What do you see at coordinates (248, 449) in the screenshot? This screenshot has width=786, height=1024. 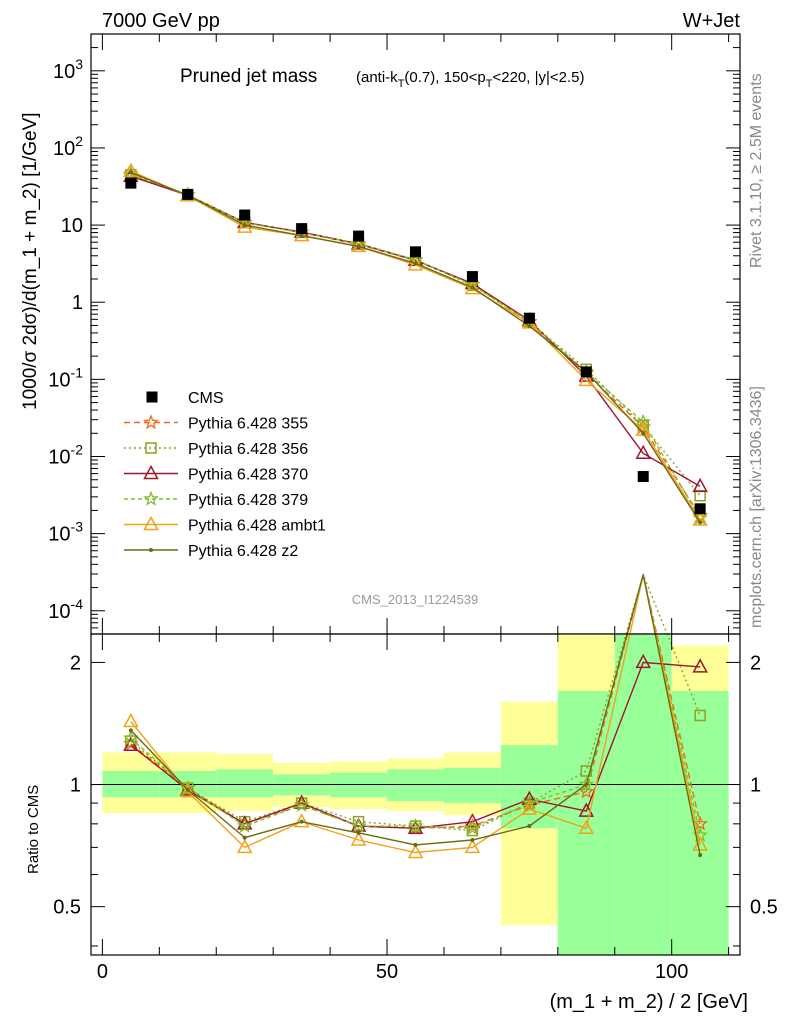 I see `legend-label-p356: Pythia 6.428 356` at bounding box center [248, 449].